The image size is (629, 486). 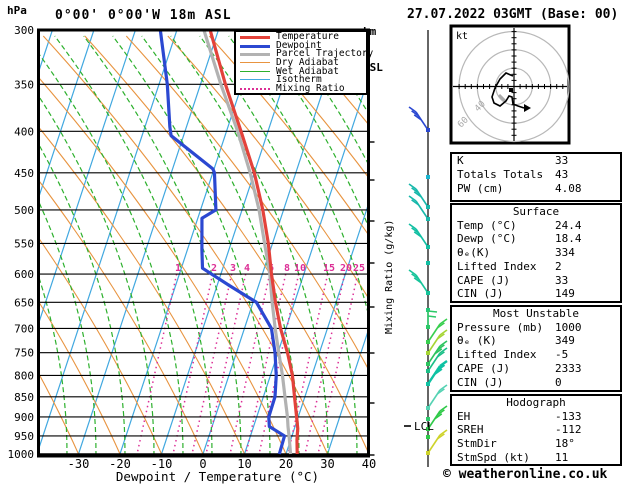 I want to click on stat-value: 43, so click(x=562, y=174).